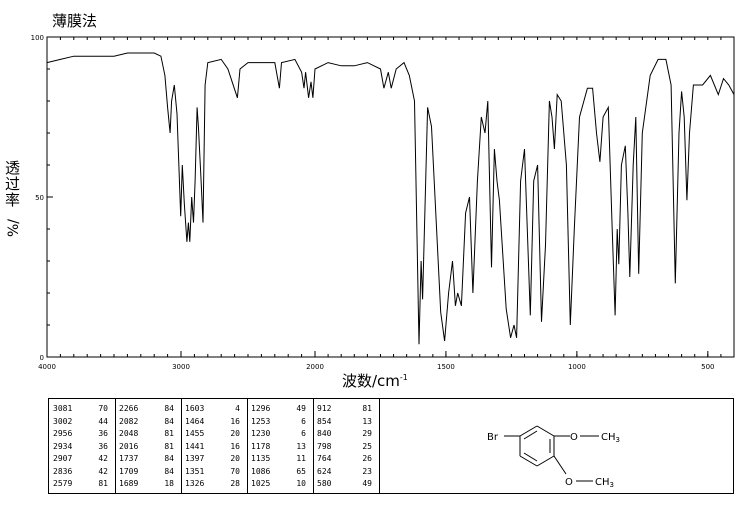  I want to click on peak-transmittance: 65, so click(301, 471).